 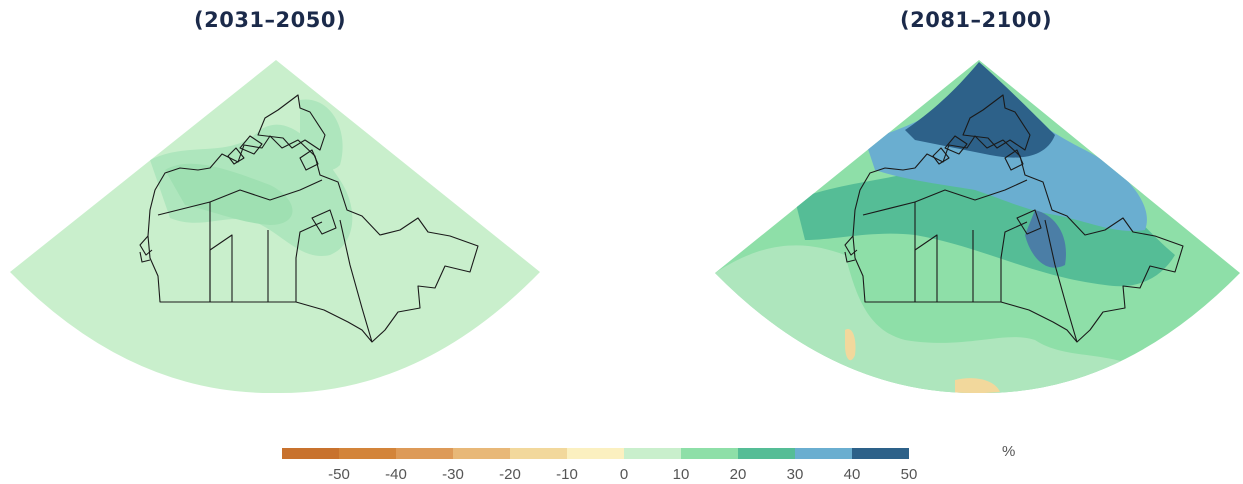 I want to click on color-scale-tick-label: -50, so click(x=339, y=474).